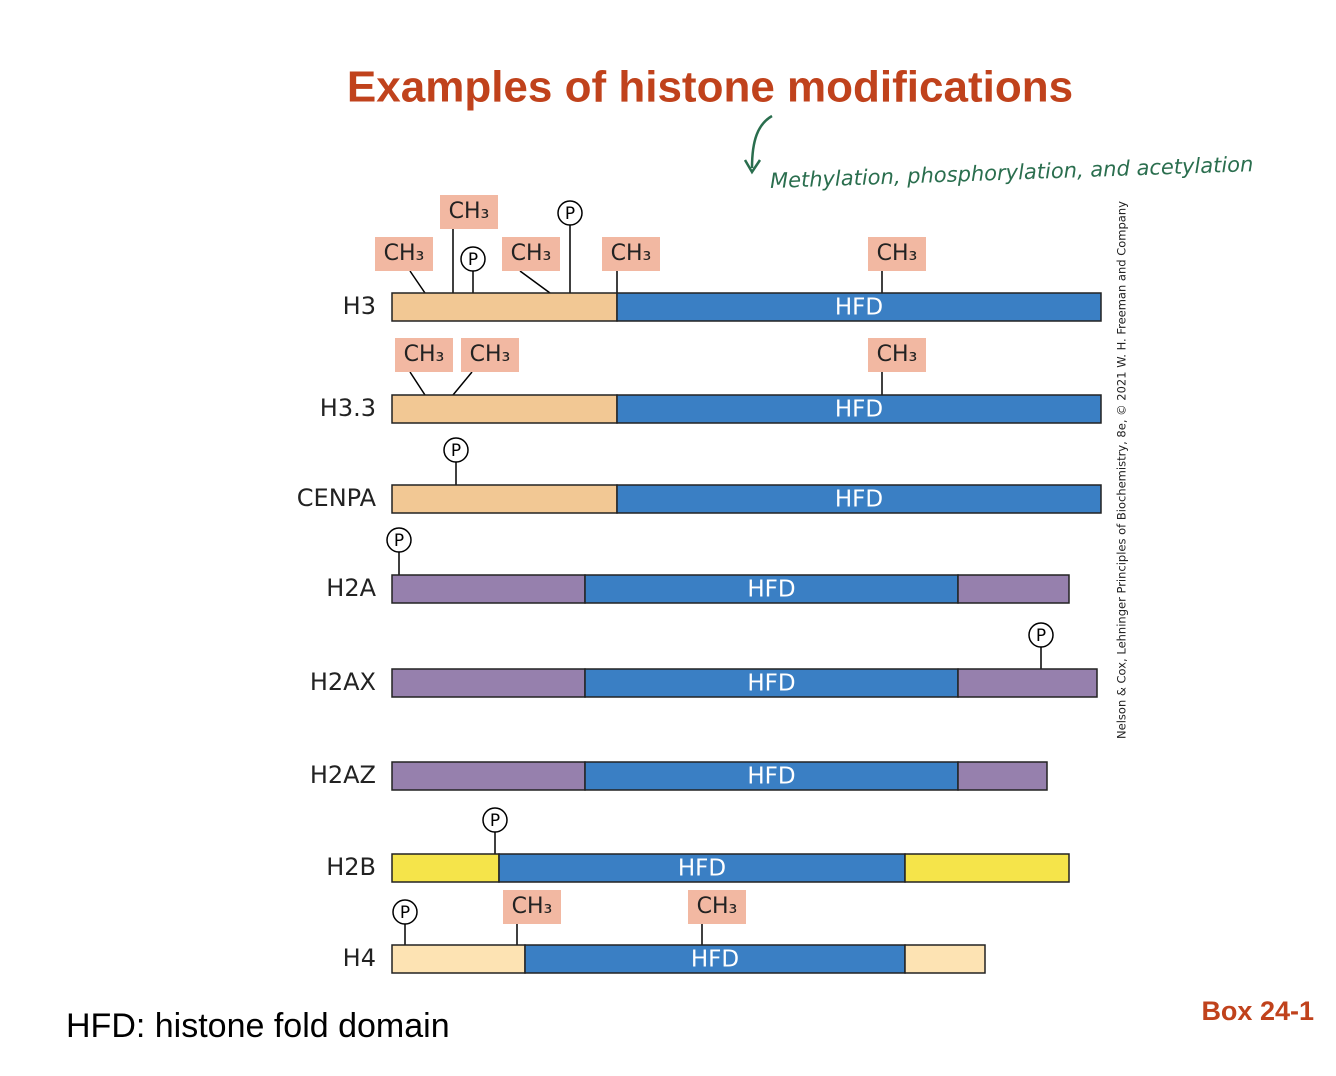  Describe the element at coordinates (351, 867) in the screenshot. I see `row-label: H2B` at that location.